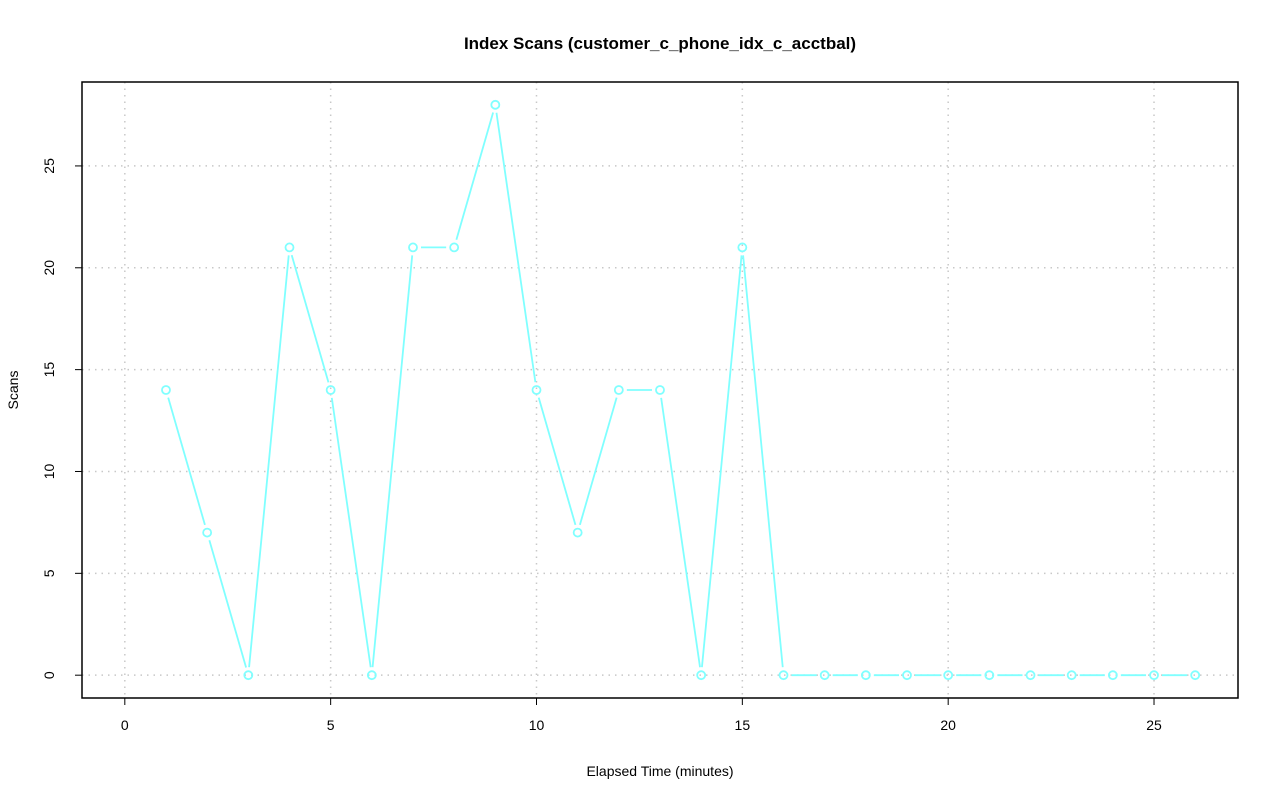 The height and width of the screenshot is (806, 1280). Describe the element at coordinates (743, 725) in the screenshot. I see `x-tick-label: 15` at that location.